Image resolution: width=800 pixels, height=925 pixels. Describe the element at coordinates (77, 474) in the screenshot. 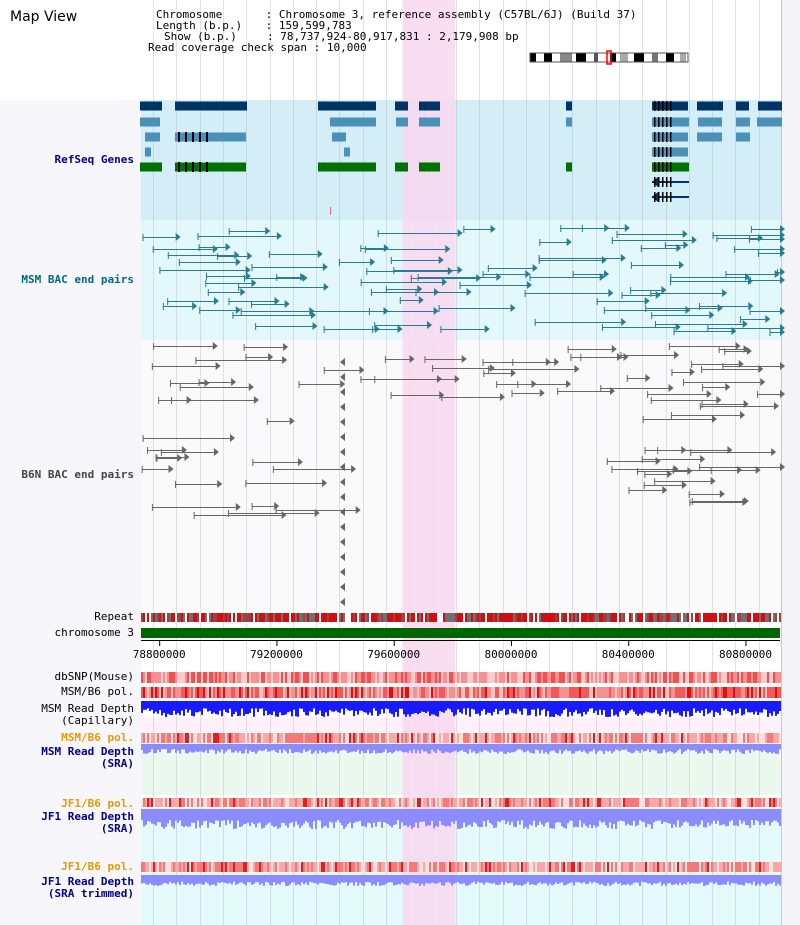

I see `track-label-b6n-bac: B6N BAC end pairs` at that location.